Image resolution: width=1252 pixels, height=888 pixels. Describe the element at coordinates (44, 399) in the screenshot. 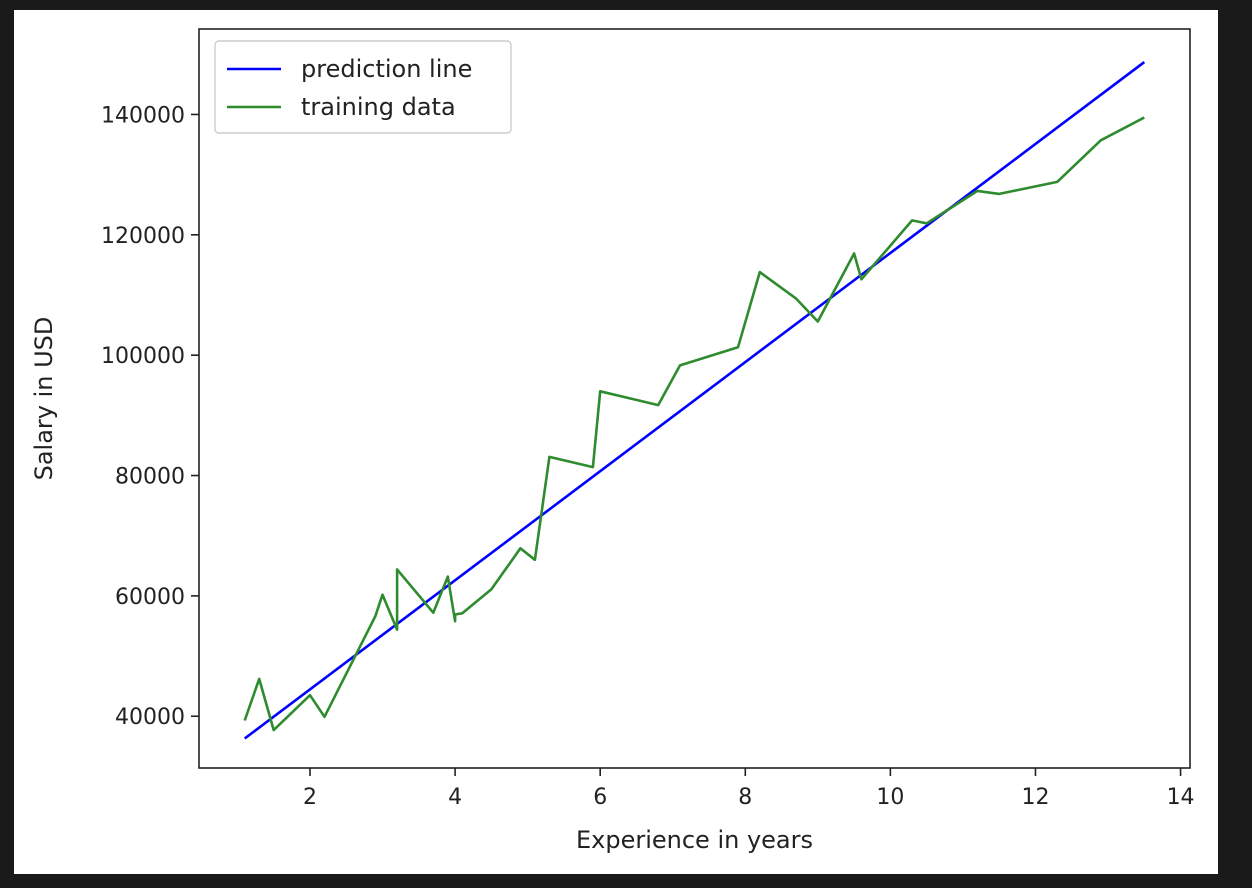

I see `y-axis-label: Salary in USD` at that location.